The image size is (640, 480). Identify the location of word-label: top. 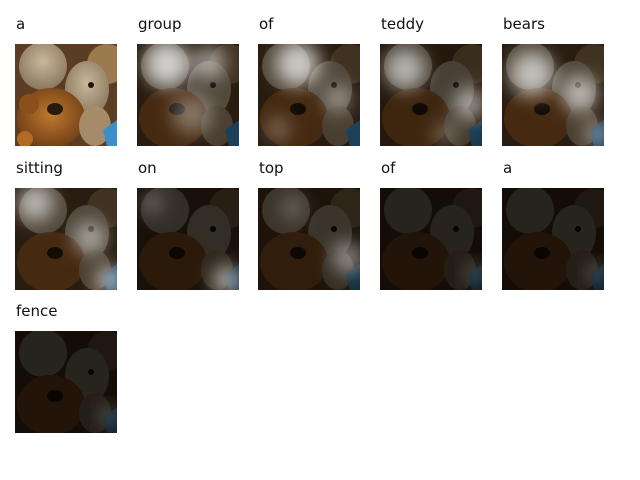
(271, 168).